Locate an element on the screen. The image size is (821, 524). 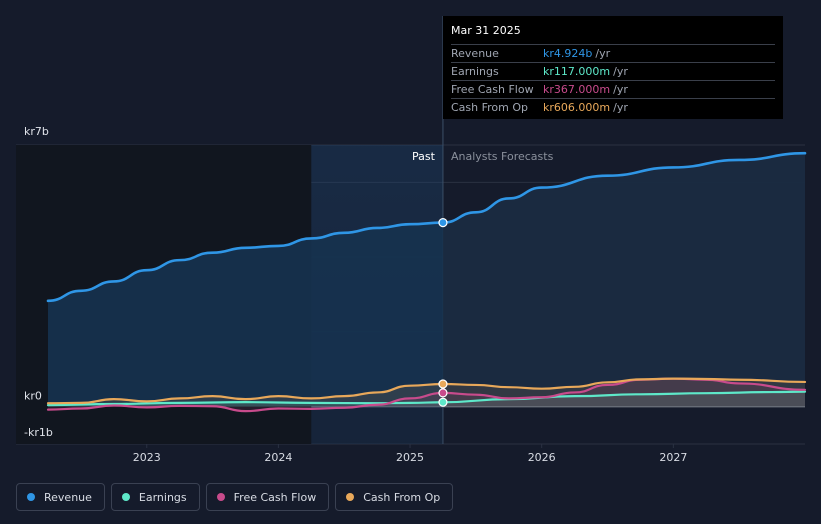
highlight-marker-free-cash-flow is located at coordinates (443, 393).